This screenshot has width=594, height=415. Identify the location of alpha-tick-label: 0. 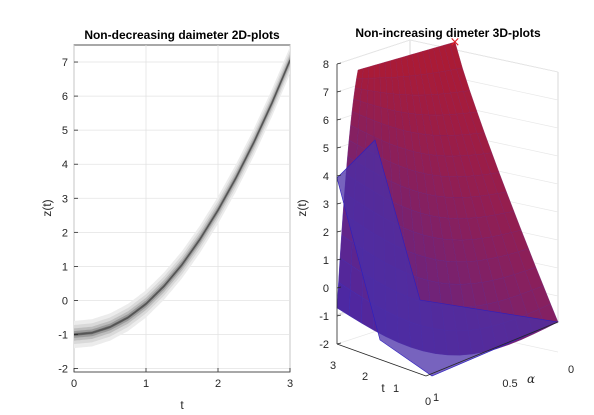
(571, 370).